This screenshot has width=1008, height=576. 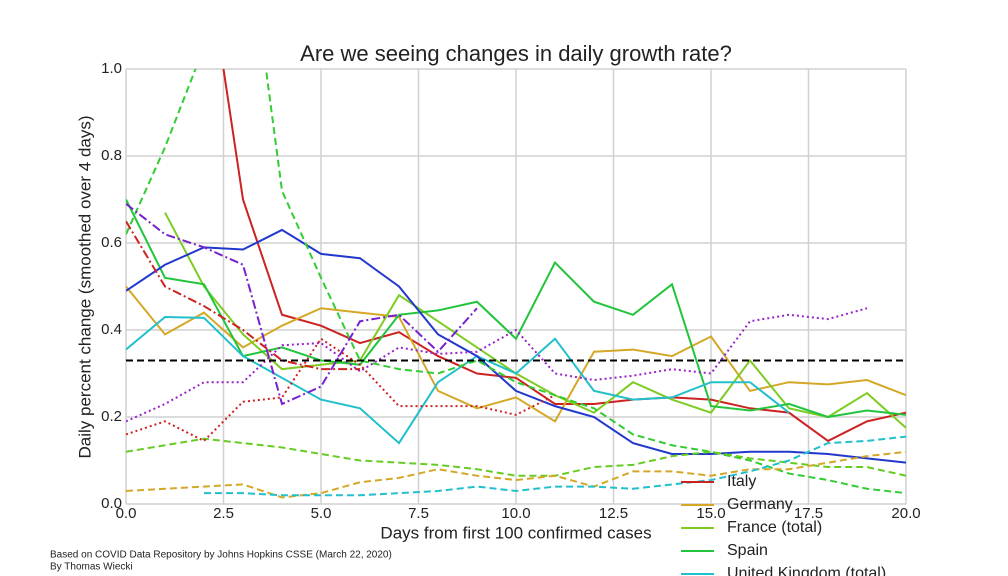 I want to click on x-tick-label: 12.5, so click(x=613, y=513).